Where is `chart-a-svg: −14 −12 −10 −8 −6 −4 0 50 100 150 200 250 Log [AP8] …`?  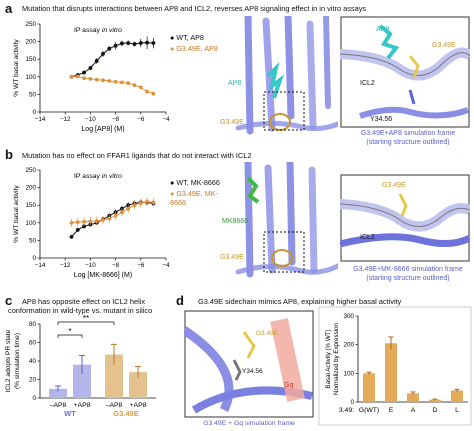
chart-a-svg: −14 −12 −10 −8 −6 −4 0 50 100 150 200 250 Log [AP8] … is located at coordinates (91, 77).